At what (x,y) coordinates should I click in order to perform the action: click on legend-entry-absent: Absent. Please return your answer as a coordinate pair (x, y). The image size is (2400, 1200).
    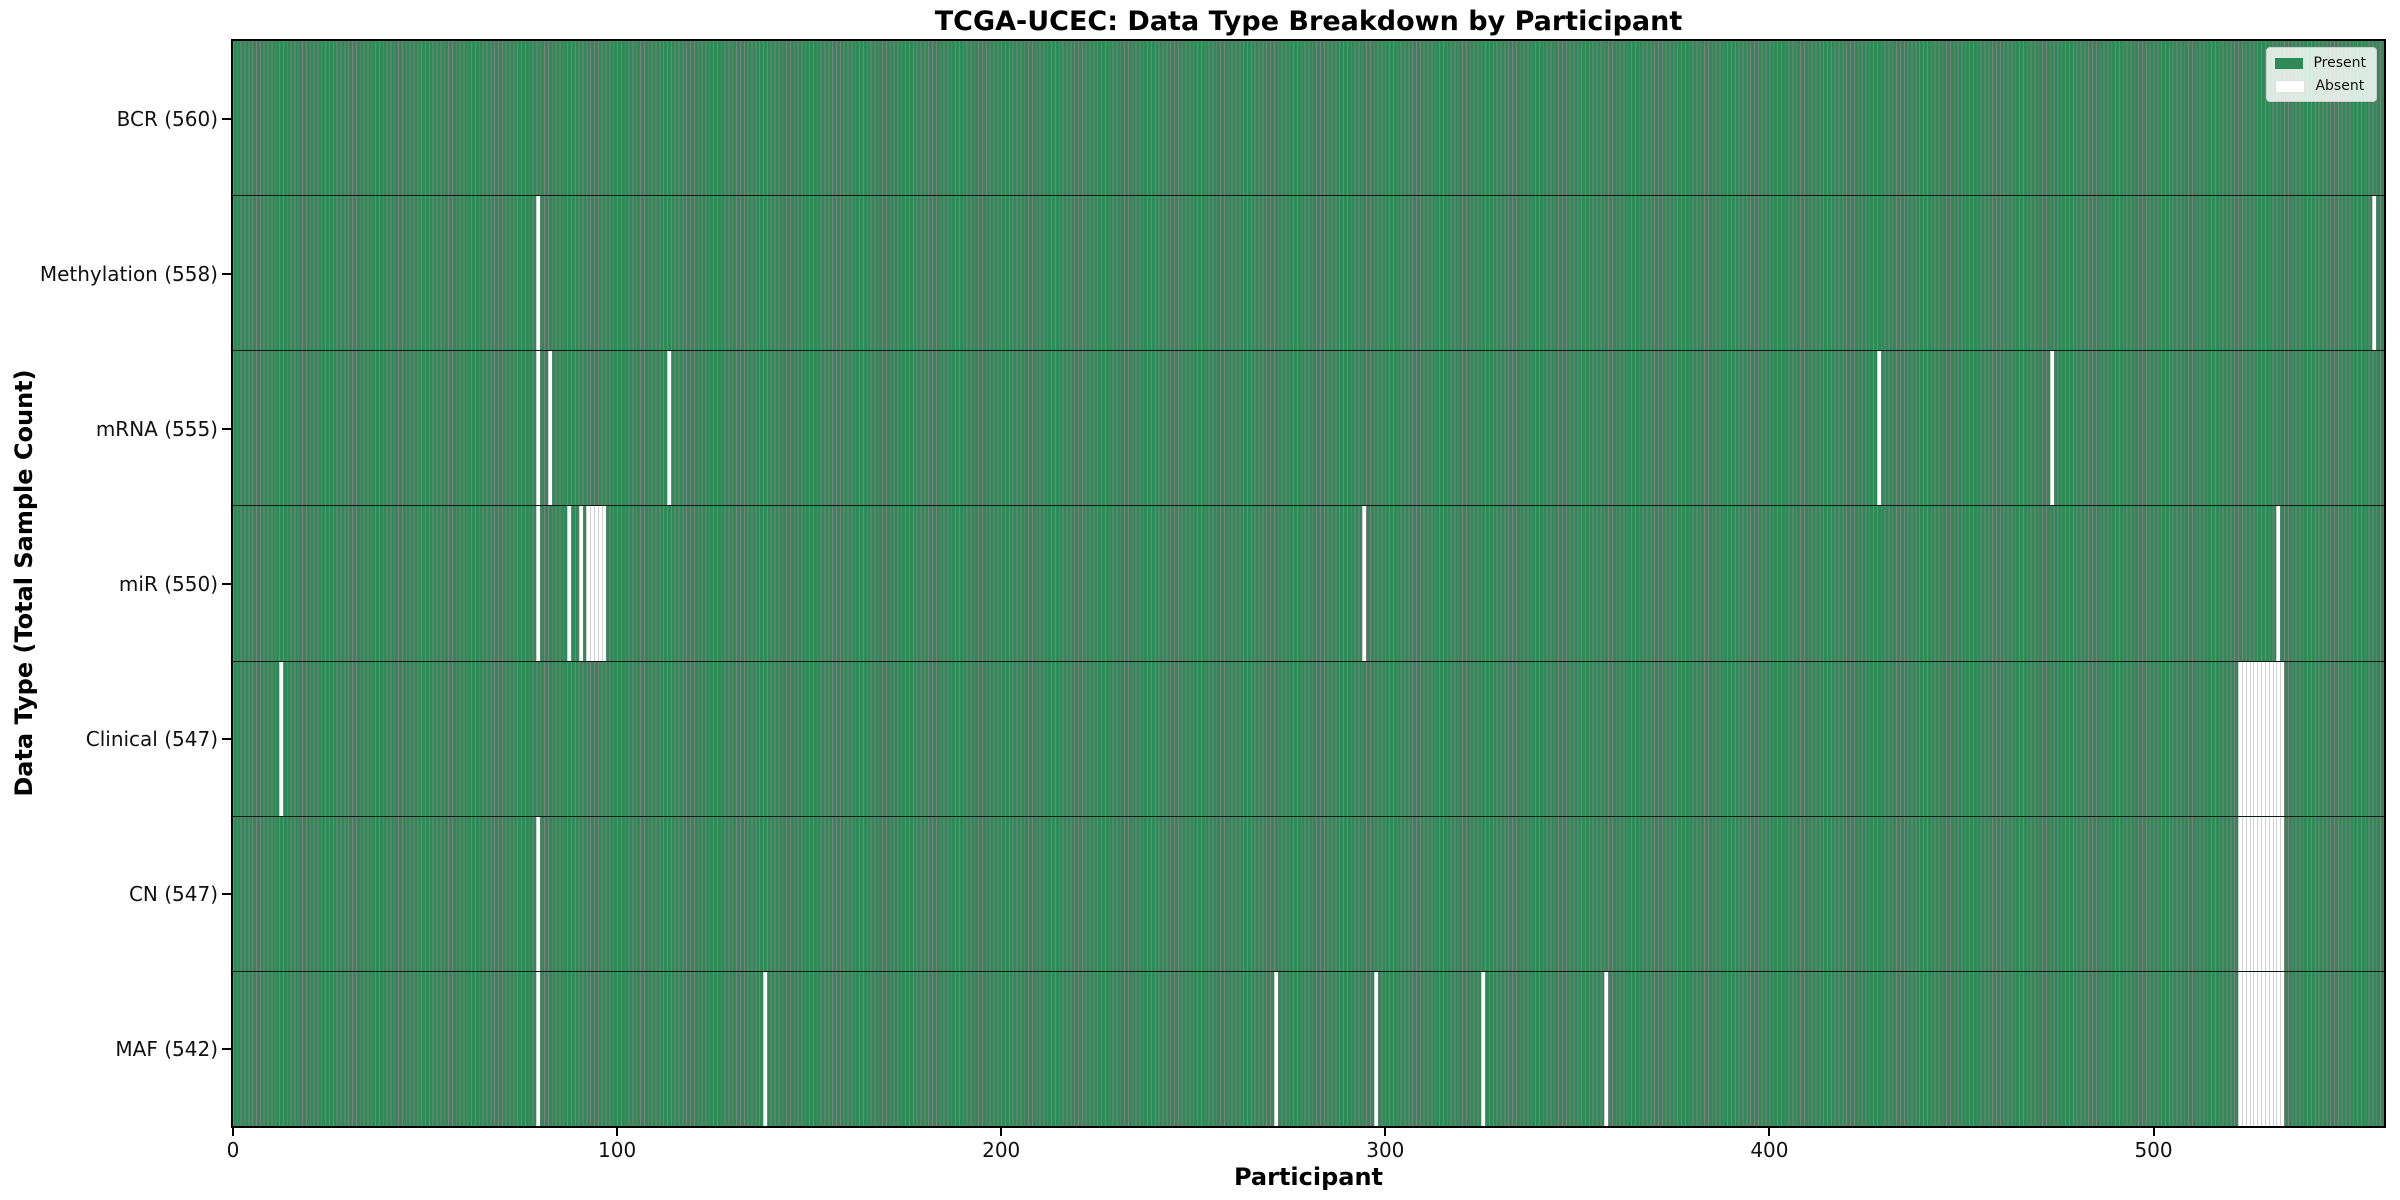
    Looking at the image, I should click on (2320, 86).